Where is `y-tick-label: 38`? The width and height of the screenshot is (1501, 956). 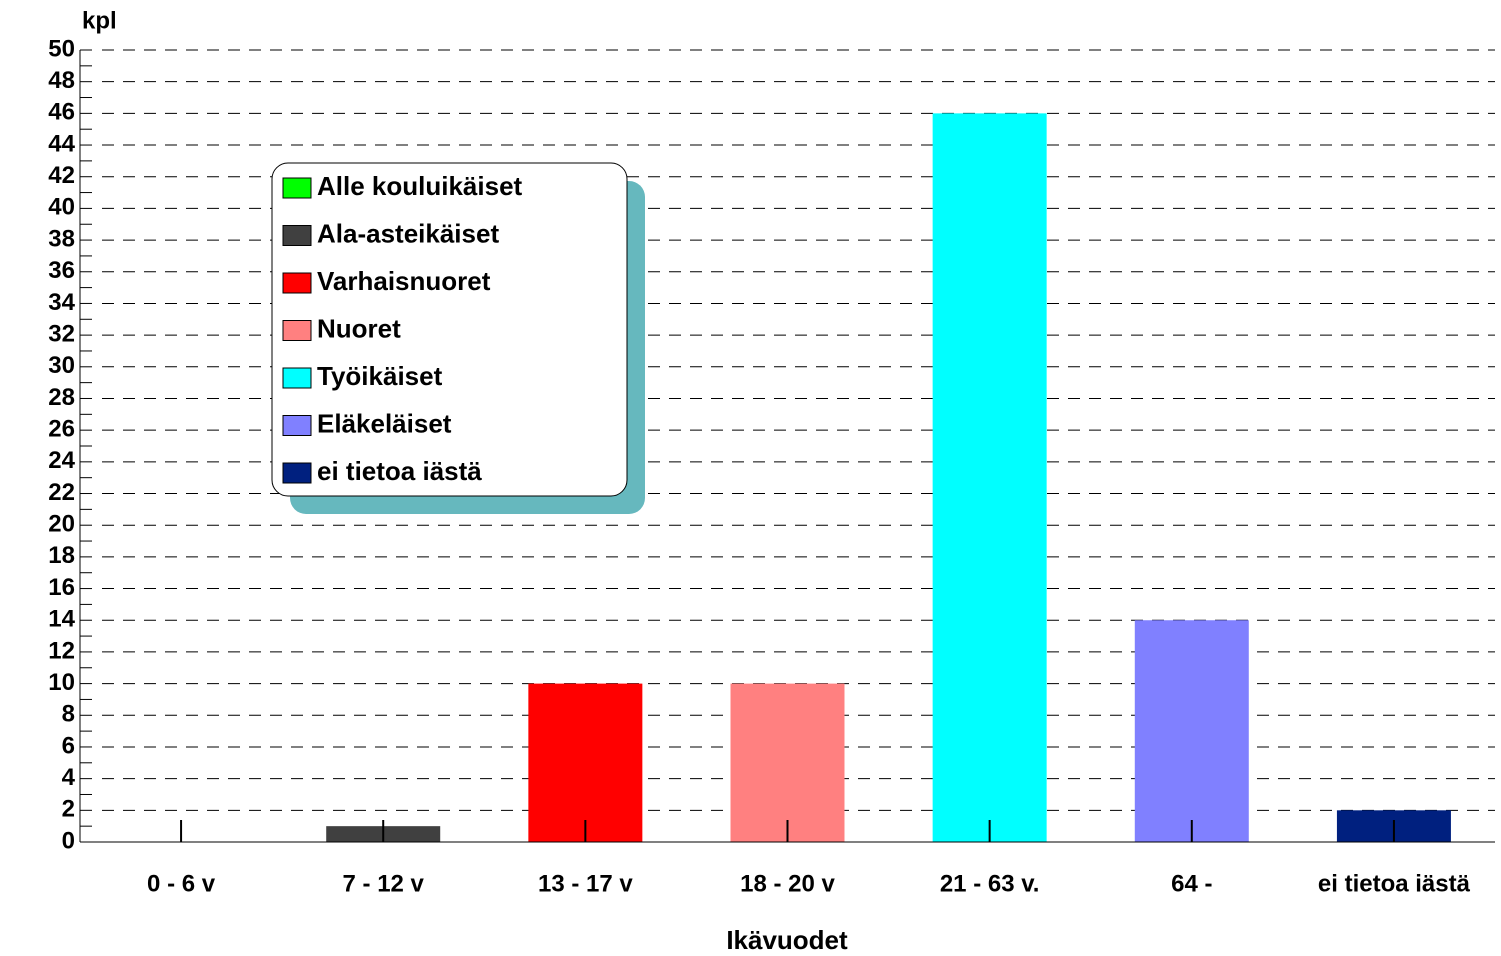
y-tick-label: 38 is located at coordinates (61, 238).